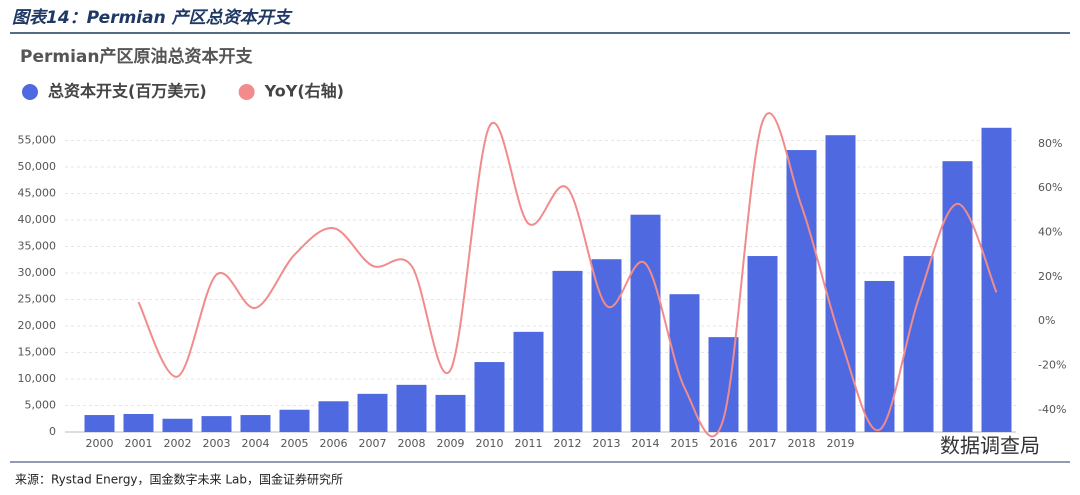 Image resolution: width=1080 pixels, height=495 pixels. I want to click on source: 来源：Rystad Energy，国金数字未来 Lab，国金证券研究所, so click(179, 479).